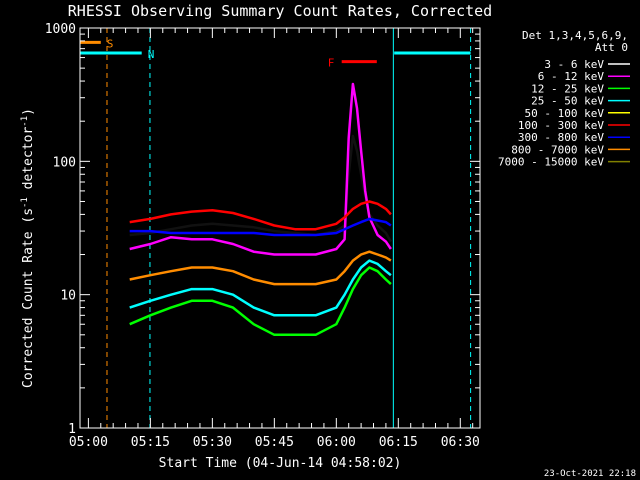 The height and width of the screenshot is (480, 640). Describe the element at coordinates (28, 112) in the screenshot. I see `y-axis-label-close: )` at that location.